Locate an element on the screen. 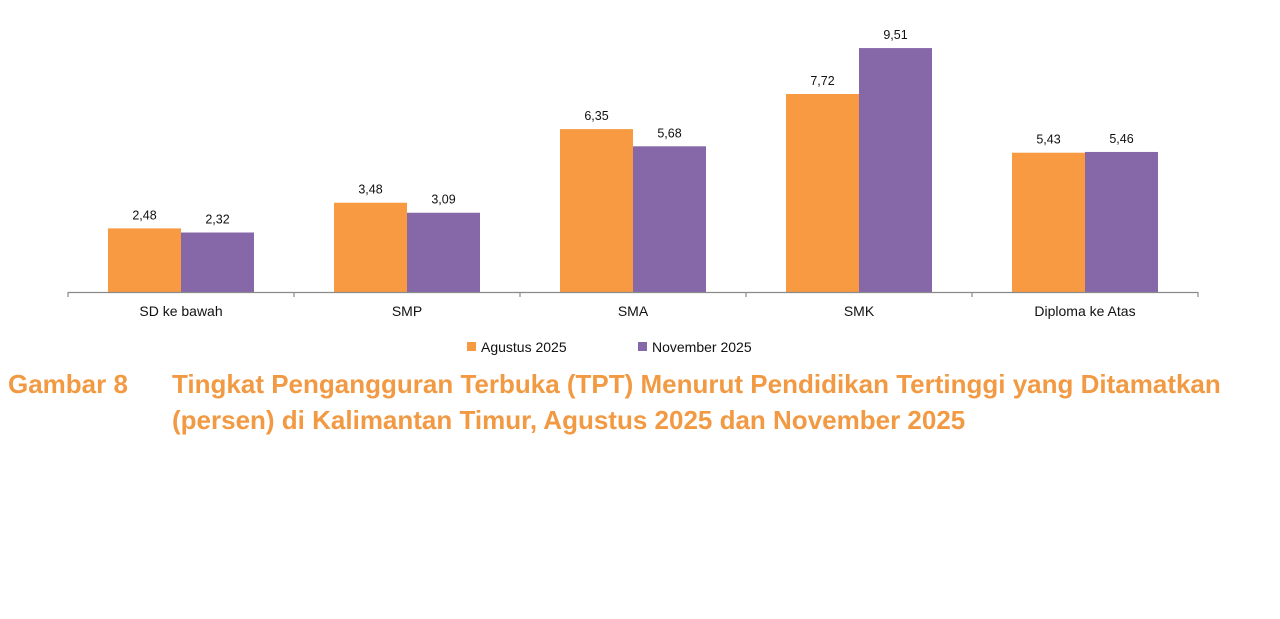  x-tick-label: SD ke bawah is located at coordinates (180, 311).